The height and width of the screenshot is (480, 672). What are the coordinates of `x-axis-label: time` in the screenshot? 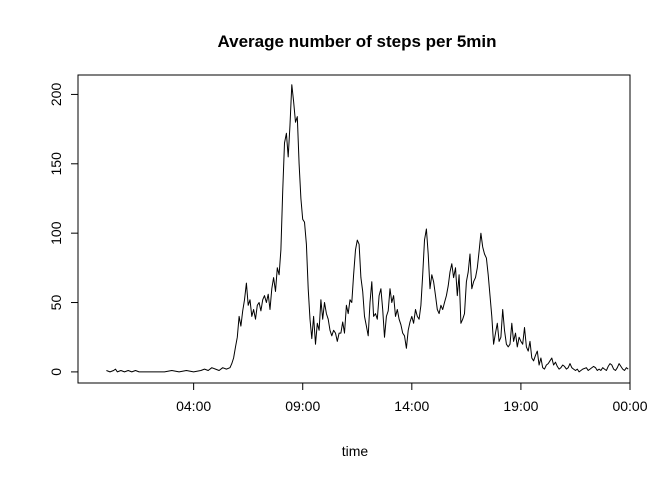 It's located at (355, 451).